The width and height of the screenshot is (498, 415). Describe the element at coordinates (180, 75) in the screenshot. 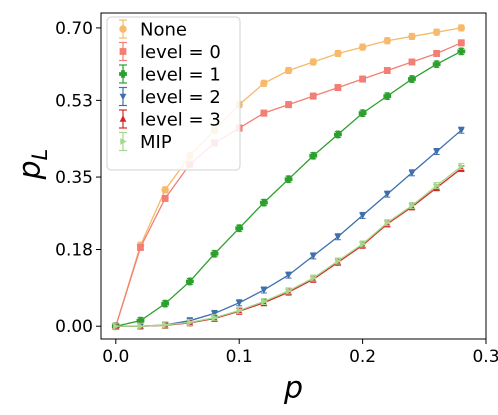

I see `legend-label: level = 1` at that location.